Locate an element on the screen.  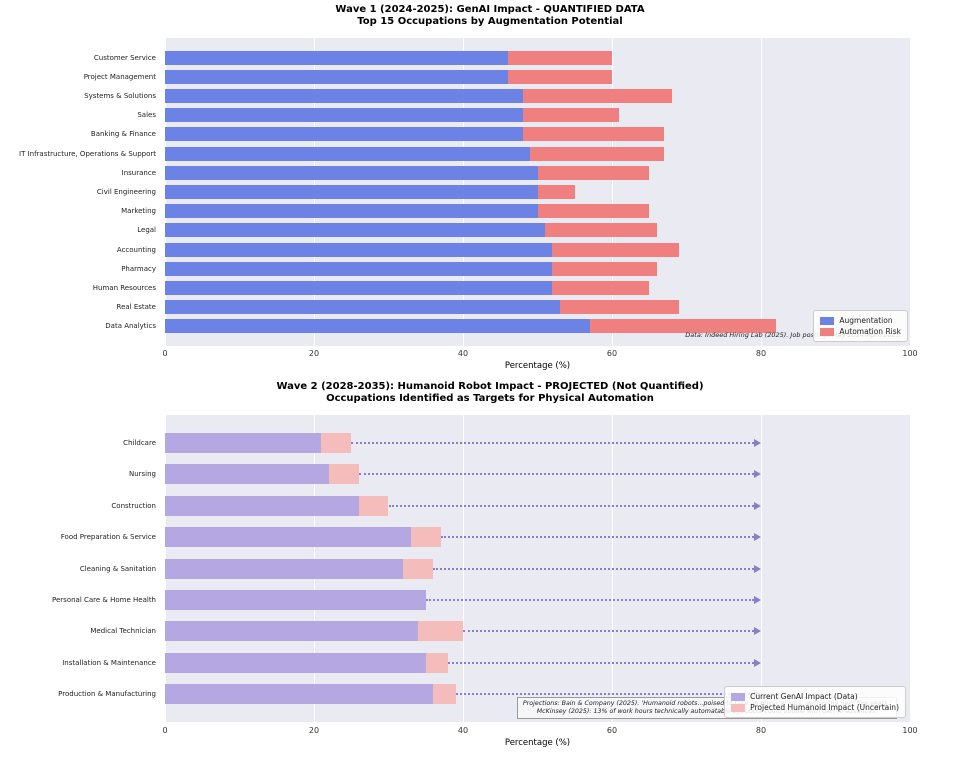
y-tick-label: Food Preparation & Service is located at coordinates (108, 537).